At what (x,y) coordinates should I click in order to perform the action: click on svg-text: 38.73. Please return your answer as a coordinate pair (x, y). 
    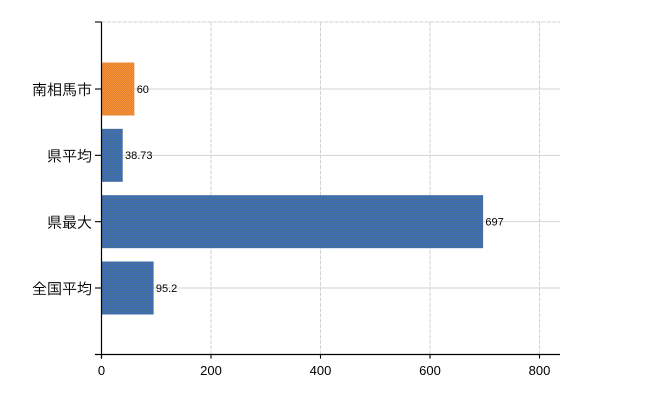
    Looking at the image, I should click on (139, 156).